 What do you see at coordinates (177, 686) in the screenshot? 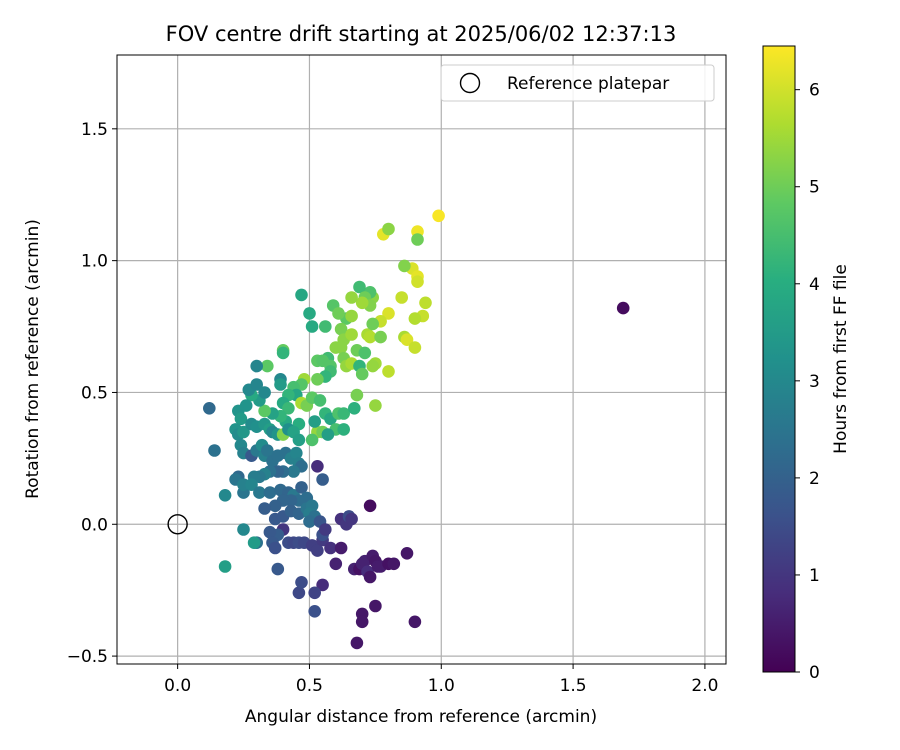
I see `x-tick-label: 0.0` at bounding box center [177, 686].